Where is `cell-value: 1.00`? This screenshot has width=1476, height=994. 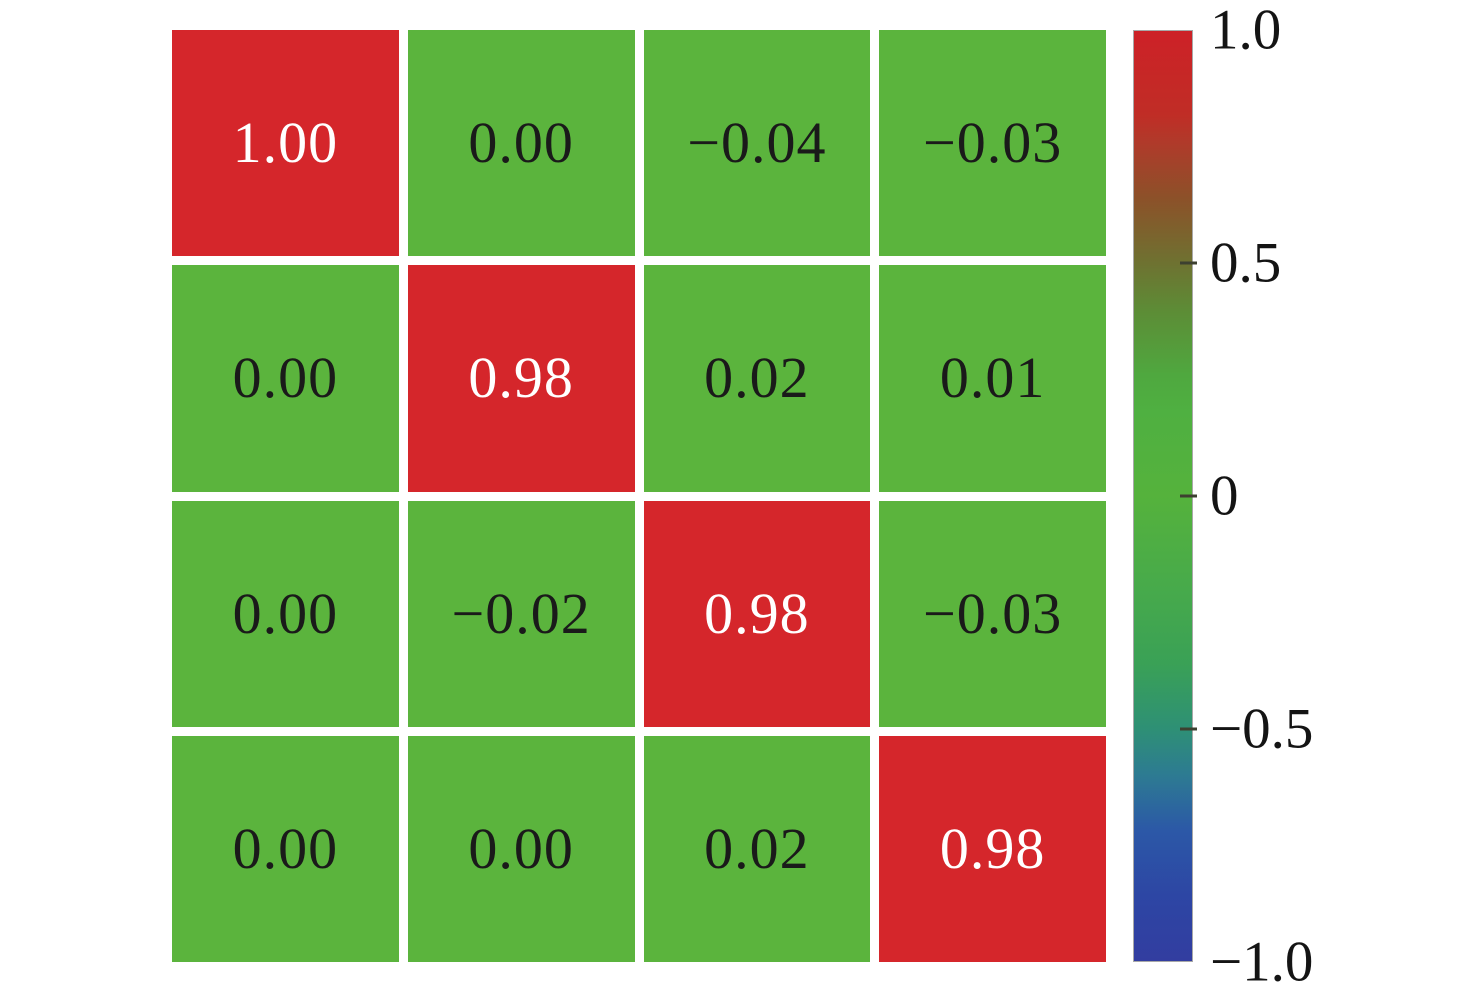
cell-value: 1.00 is located at coordinates (285, 143).